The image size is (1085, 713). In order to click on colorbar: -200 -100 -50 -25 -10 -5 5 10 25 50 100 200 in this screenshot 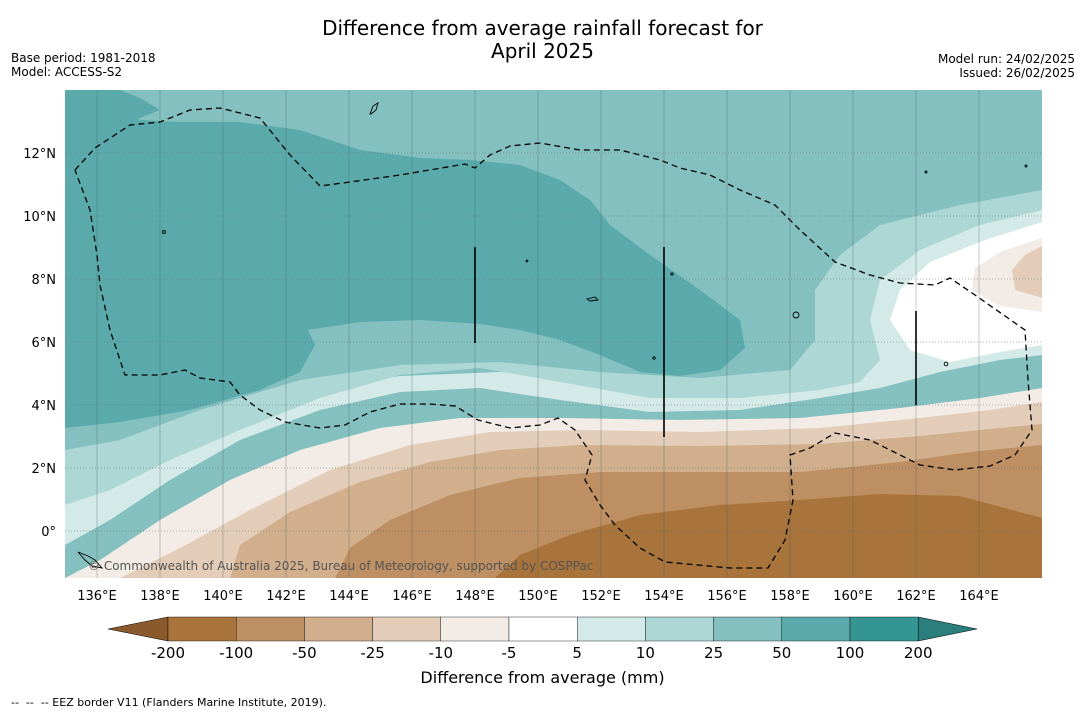, I will do `click(542, 639)`.